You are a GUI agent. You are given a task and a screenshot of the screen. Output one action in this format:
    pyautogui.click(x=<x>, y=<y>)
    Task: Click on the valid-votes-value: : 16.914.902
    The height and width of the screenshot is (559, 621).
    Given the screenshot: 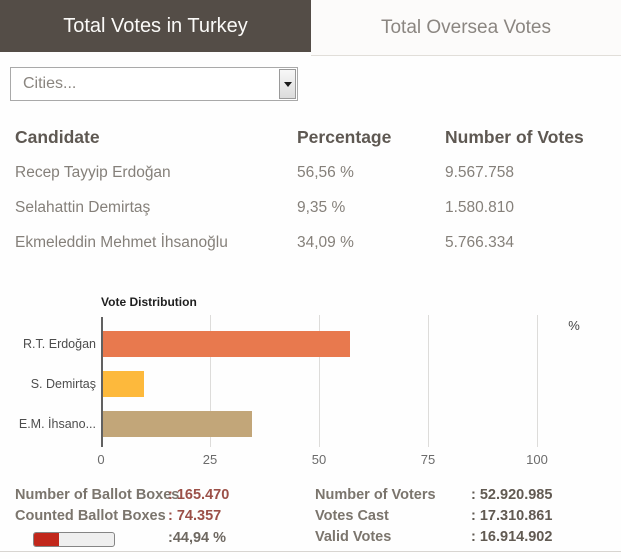 What is the action you would take?
    pyautogui.click(x=512, y=537)
    